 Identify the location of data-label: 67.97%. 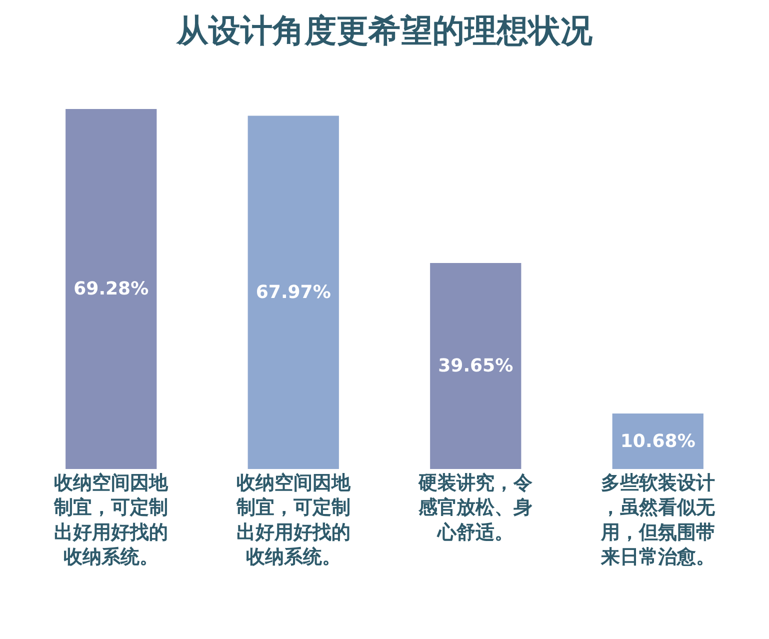
(293, 292).